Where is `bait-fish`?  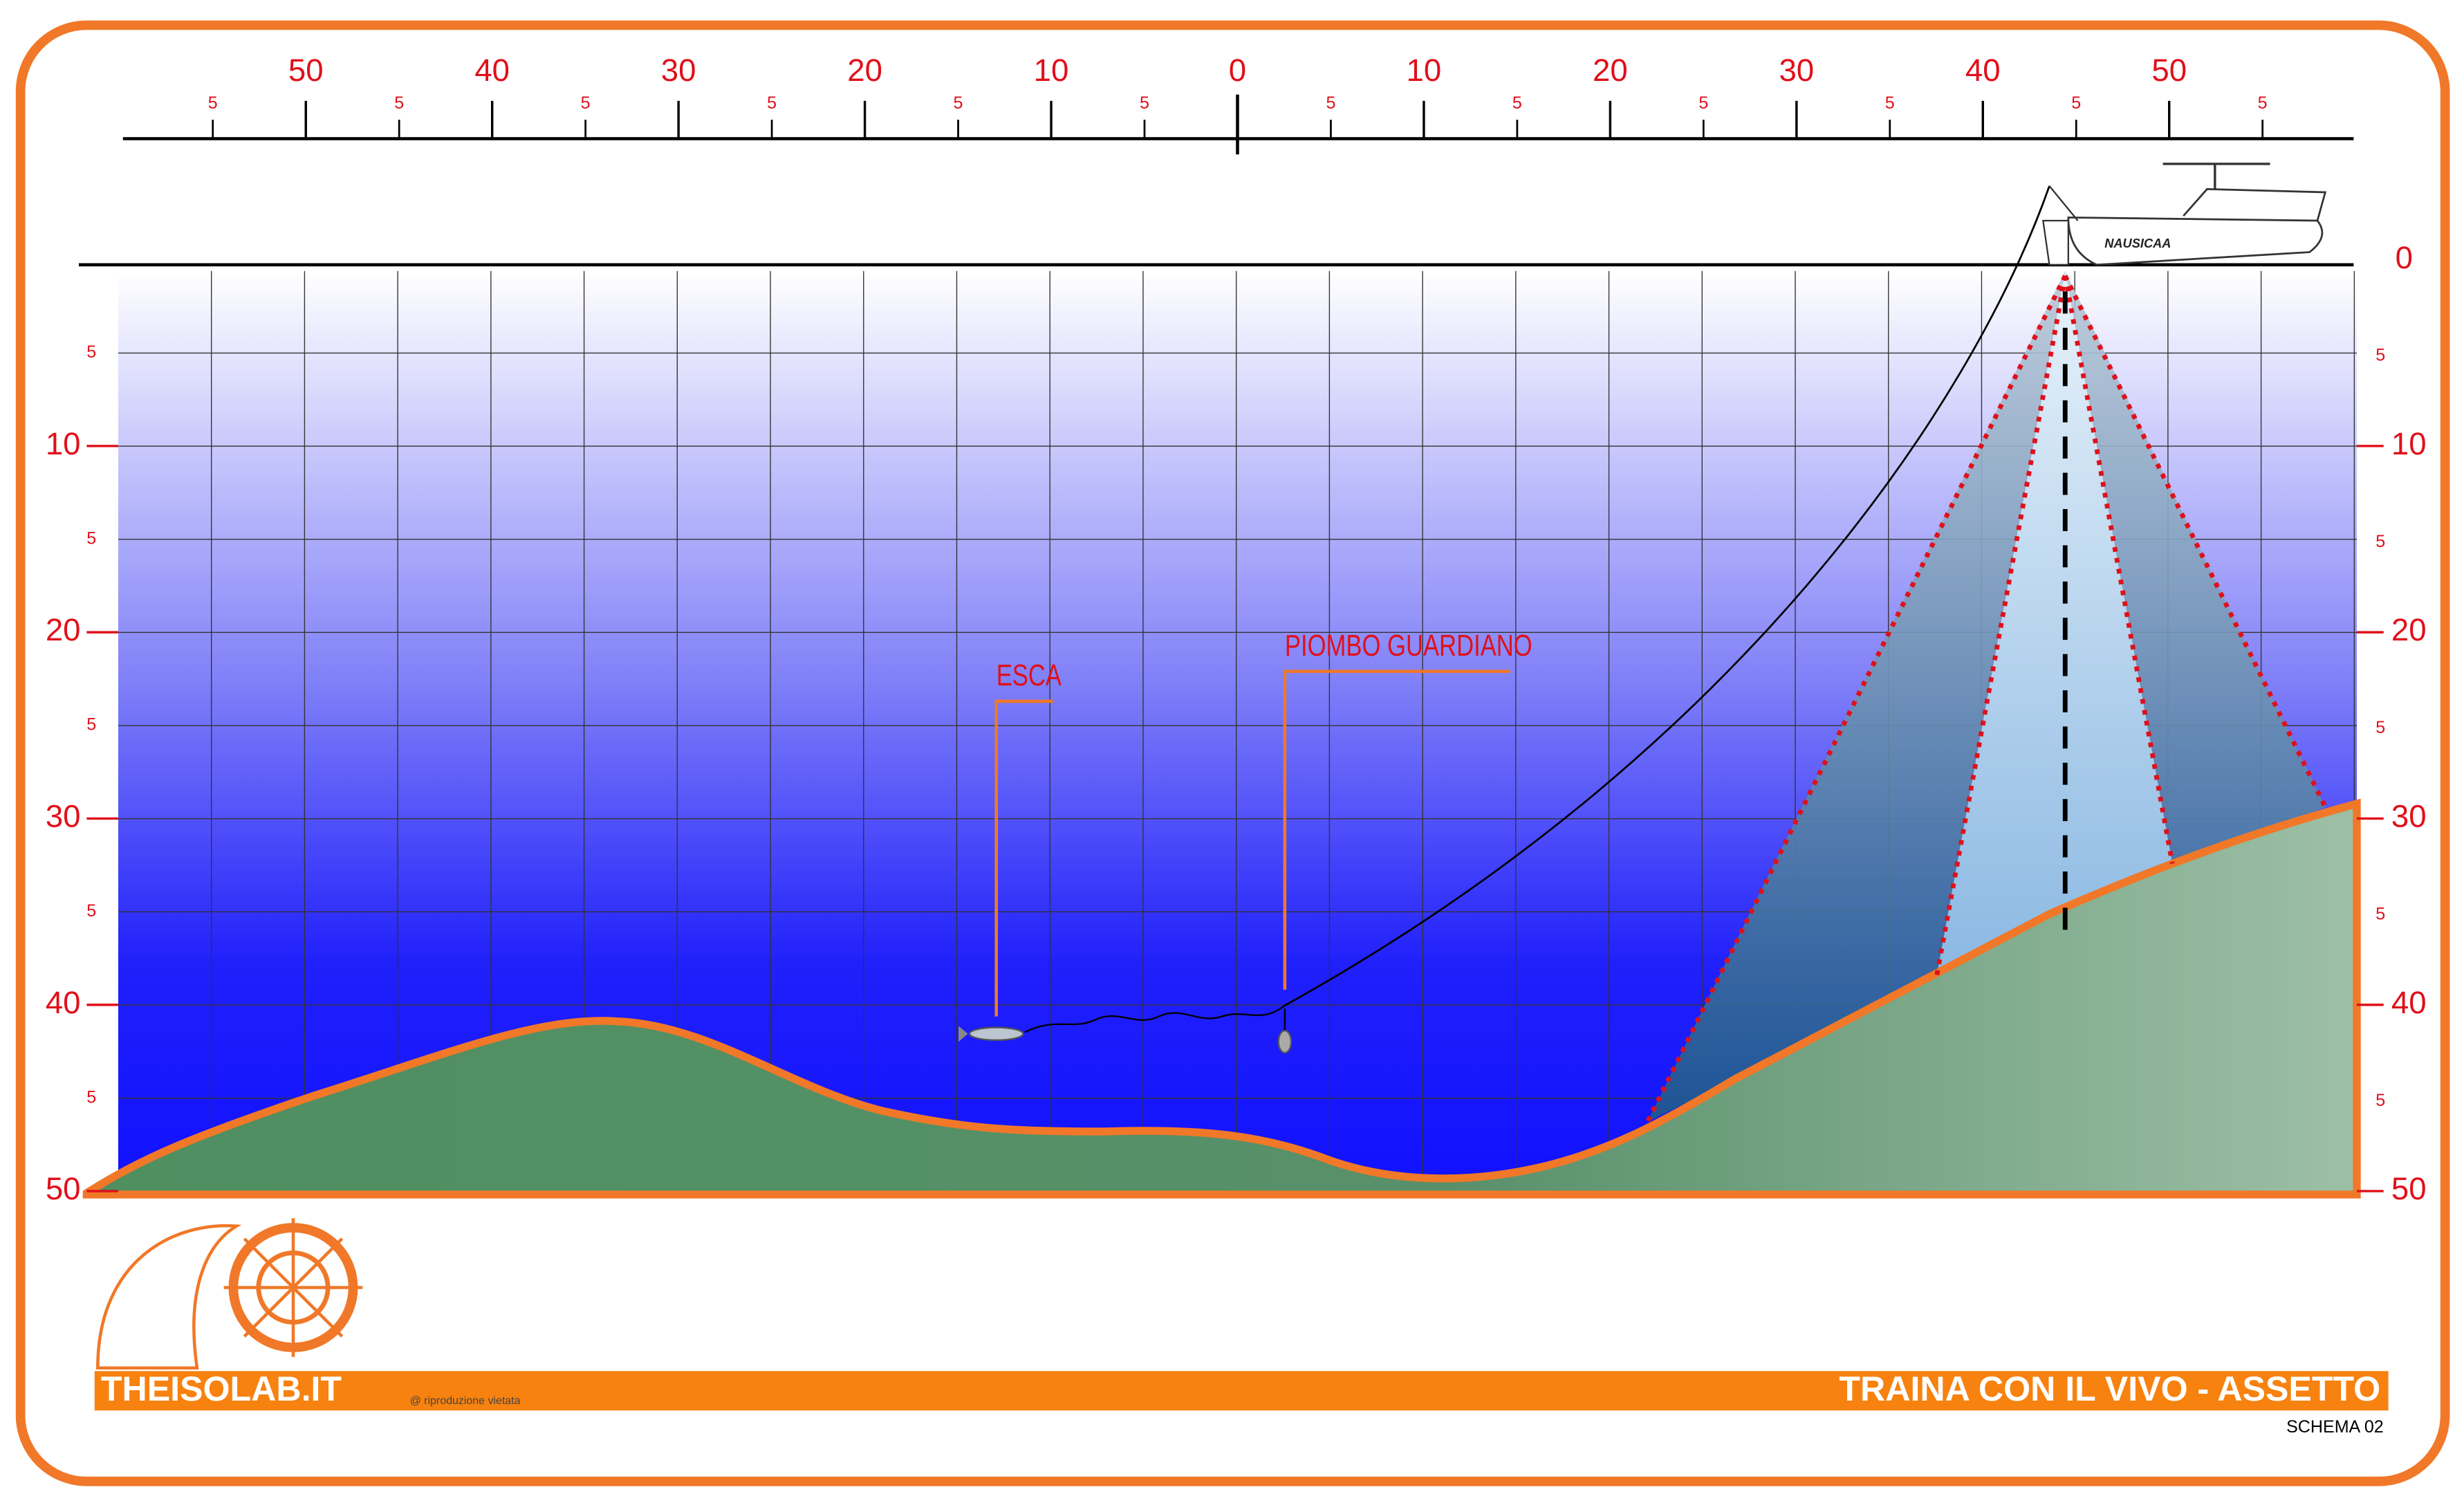 bait-fish is located at coordinates (996, 1033).